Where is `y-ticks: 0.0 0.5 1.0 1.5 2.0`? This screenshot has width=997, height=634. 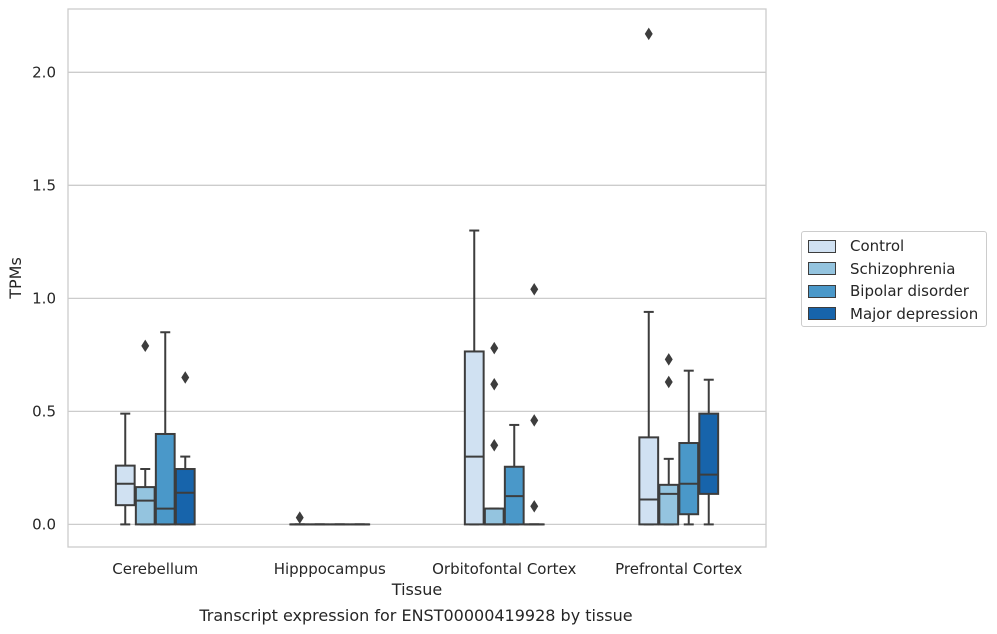 y-ticks: 0.0 0.5 1.0 1.5 2.0 is located at coordinates (44, 298).